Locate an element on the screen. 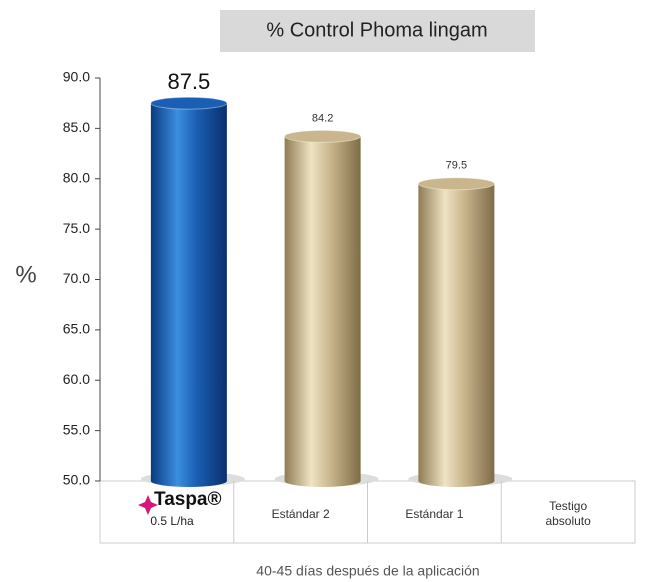 This screenshot has width=646, height=582. category-cell: Taspa® is located at coordinates (188, 499).